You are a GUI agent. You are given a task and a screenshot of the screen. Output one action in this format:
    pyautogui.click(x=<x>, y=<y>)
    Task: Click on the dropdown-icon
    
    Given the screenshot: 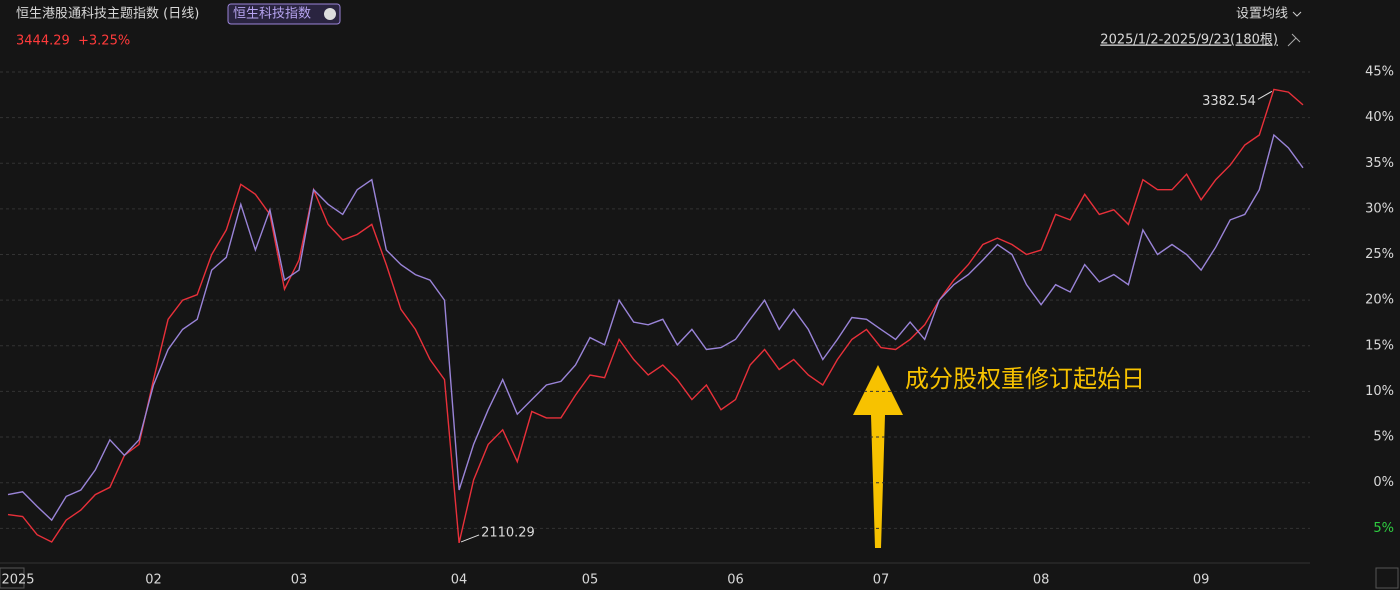 What is the action you would take?
    pyautogui.click(x=1297, y=14)
    